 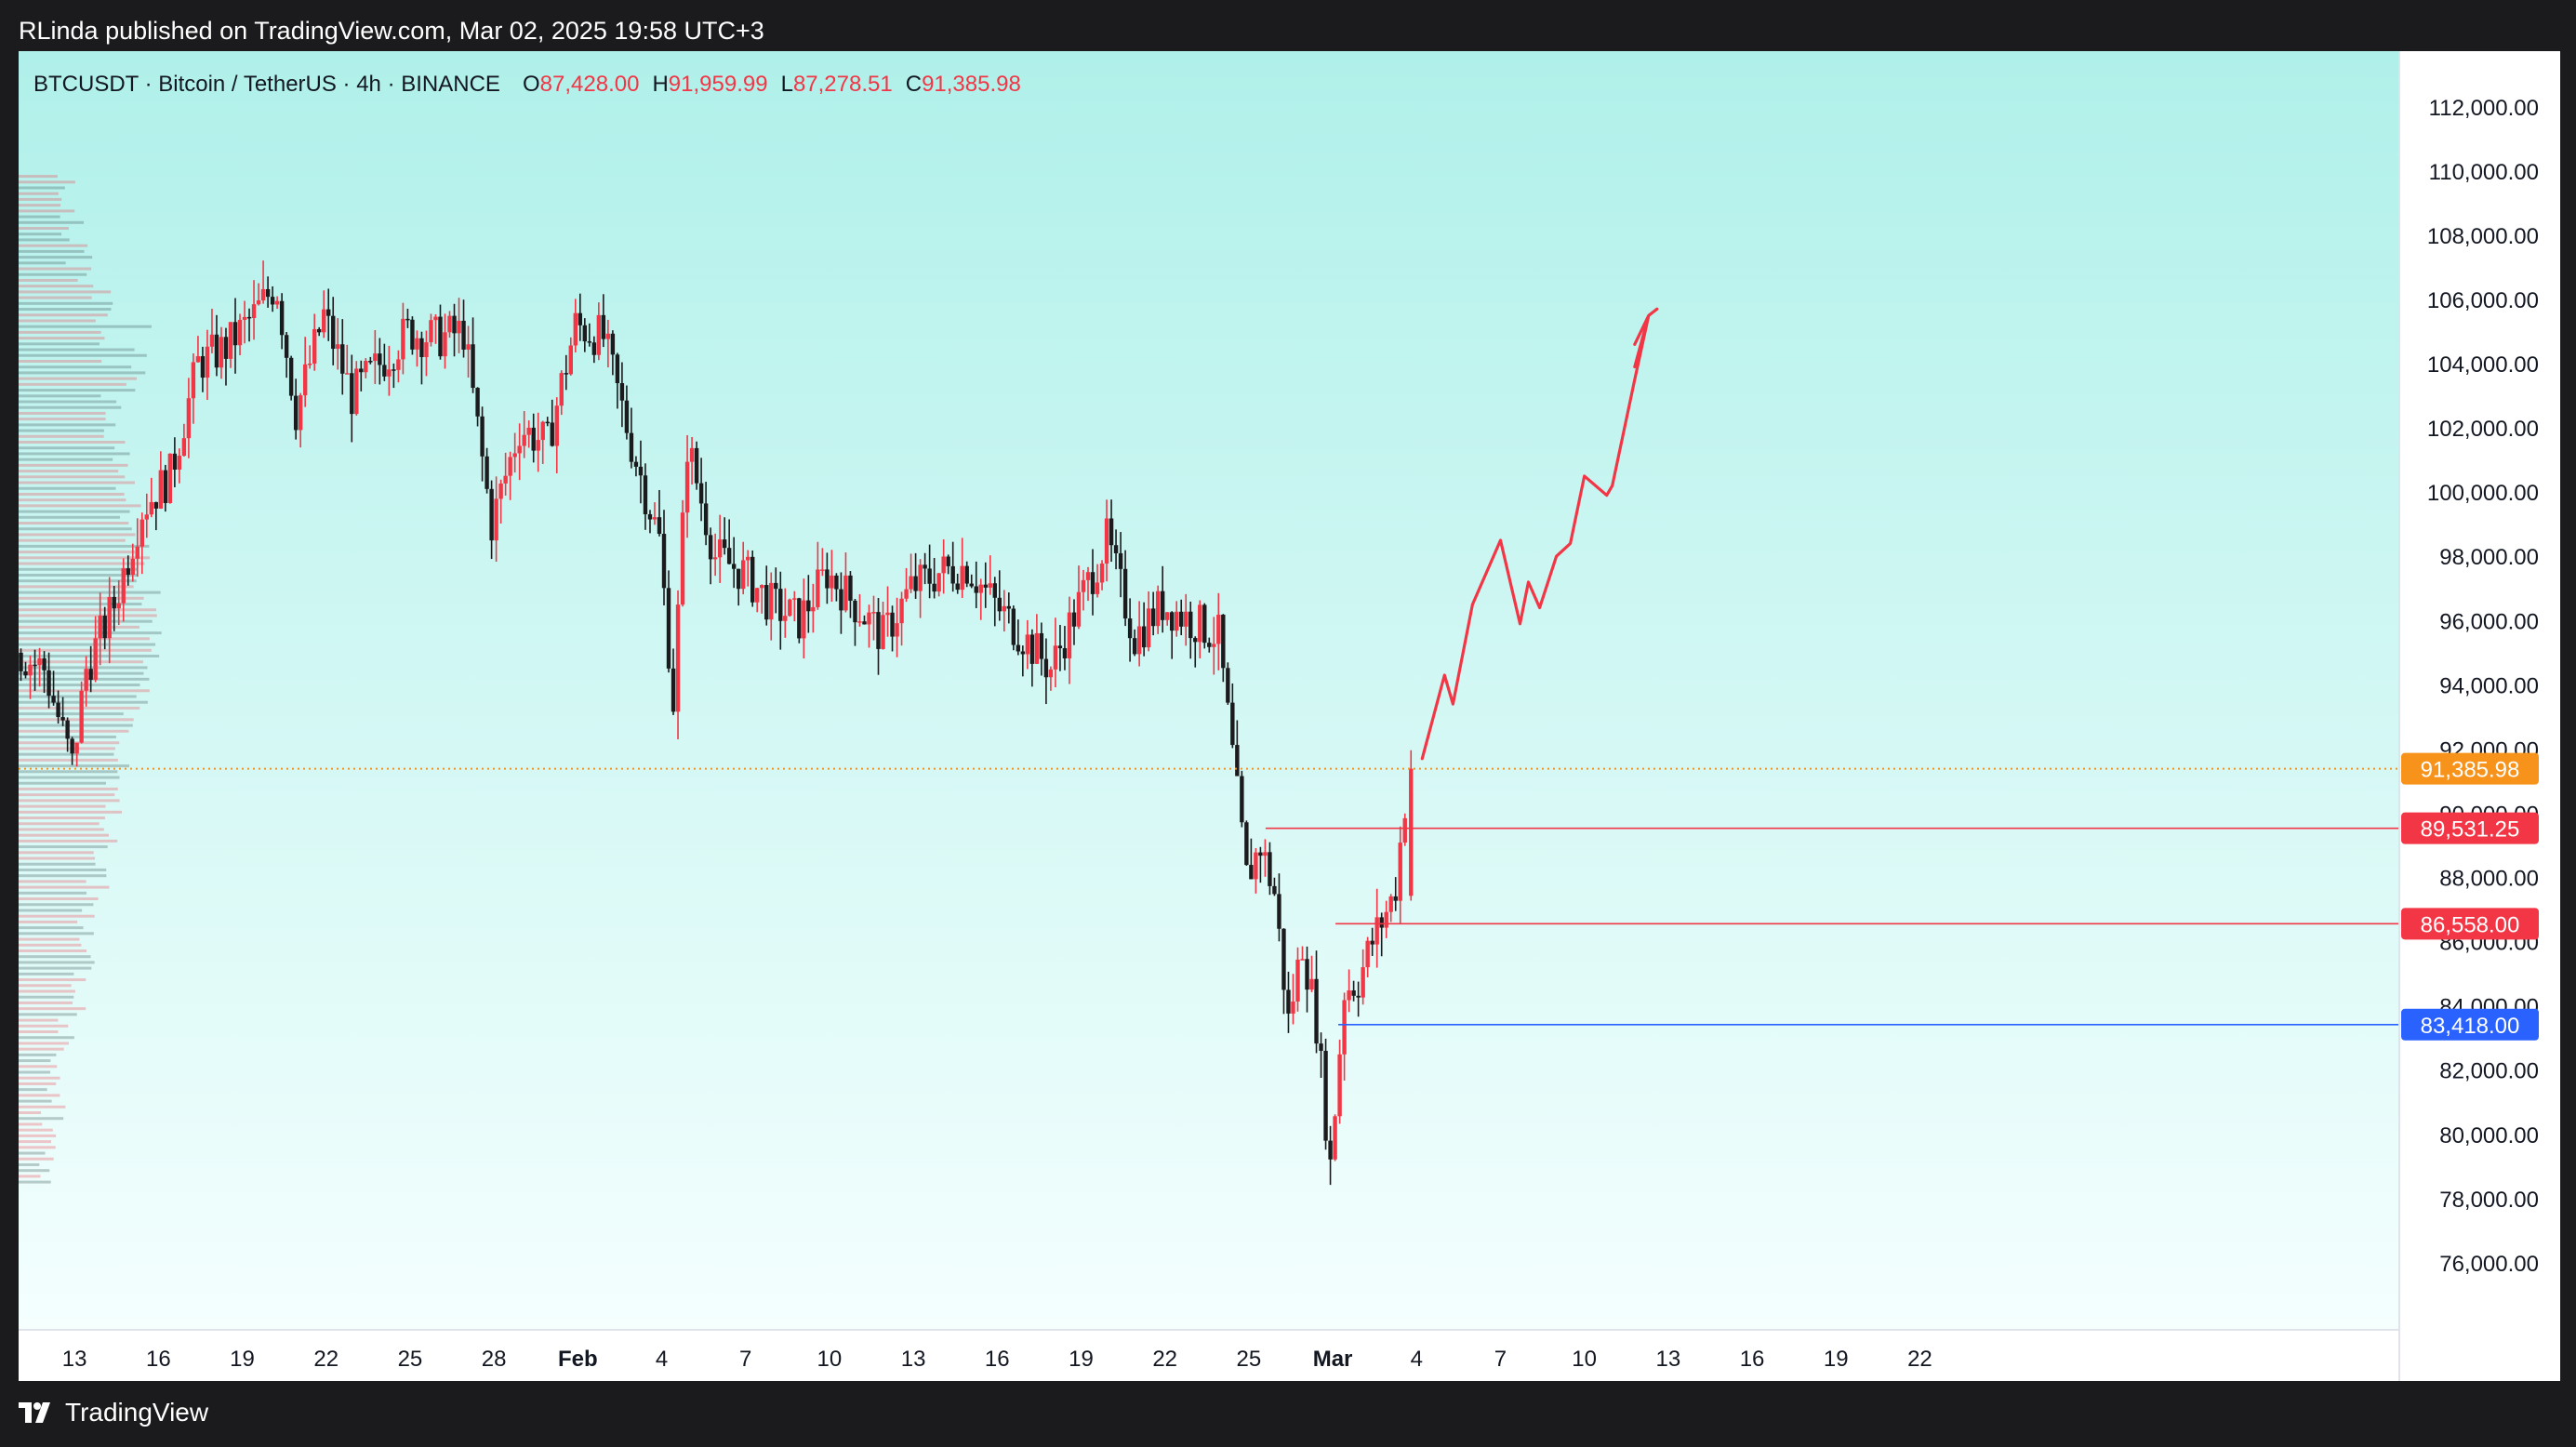 I want to click on time-tick-label: 22, so click(x=326, y=1360).